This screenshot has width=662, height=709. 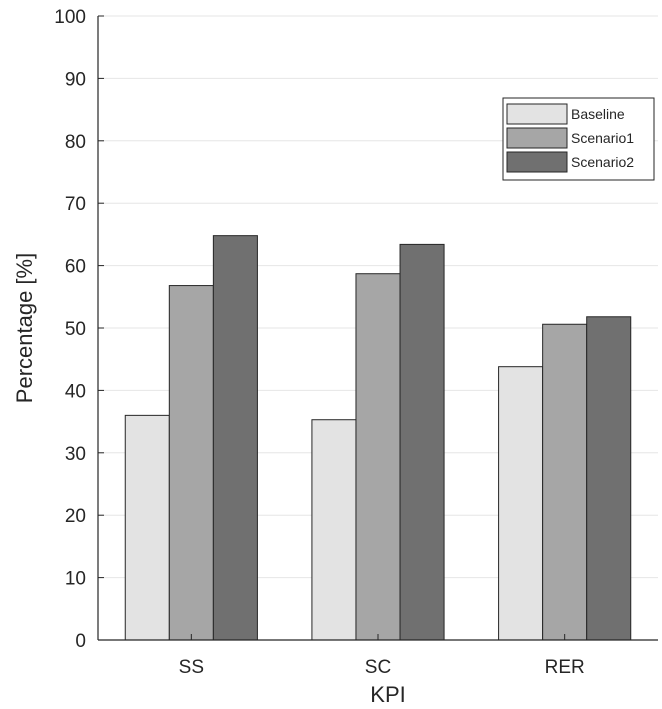 What do you see at coordinates (609, 478) in the screenshot?
I see `bar-scenario2-rer` at bounding box center [609, 478].